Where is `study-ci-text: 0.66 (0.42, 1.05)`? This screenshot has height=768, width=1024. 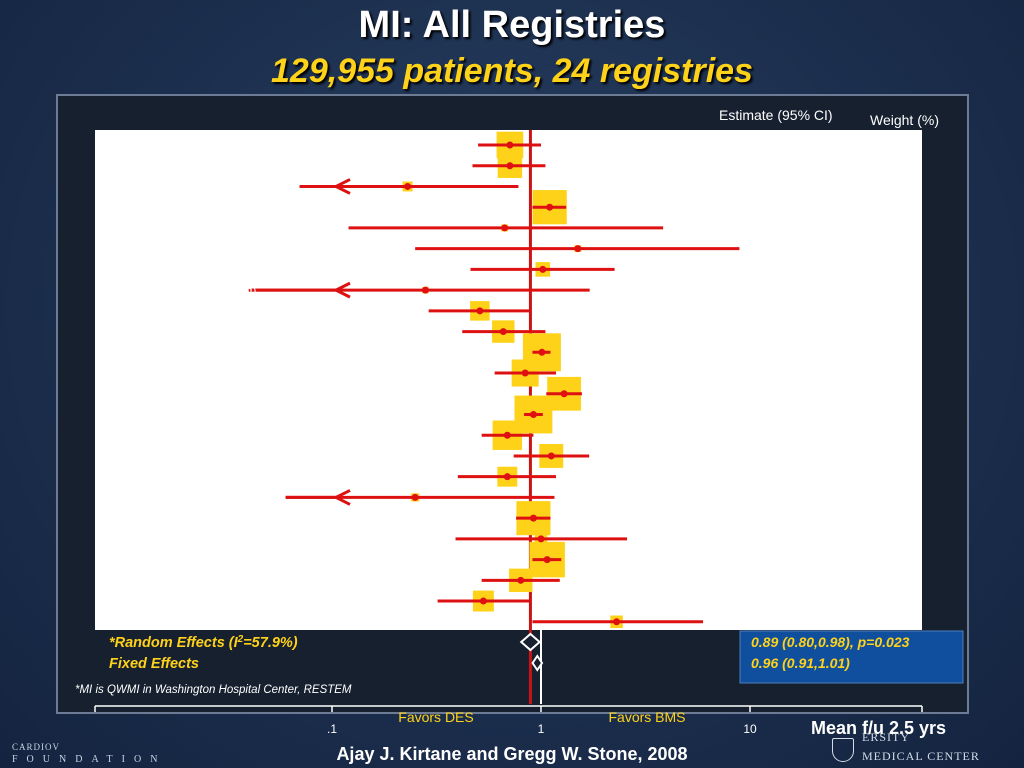
study-ci-text: 0.66 (0.42, 1.05) is located at coordinates (802, 333).